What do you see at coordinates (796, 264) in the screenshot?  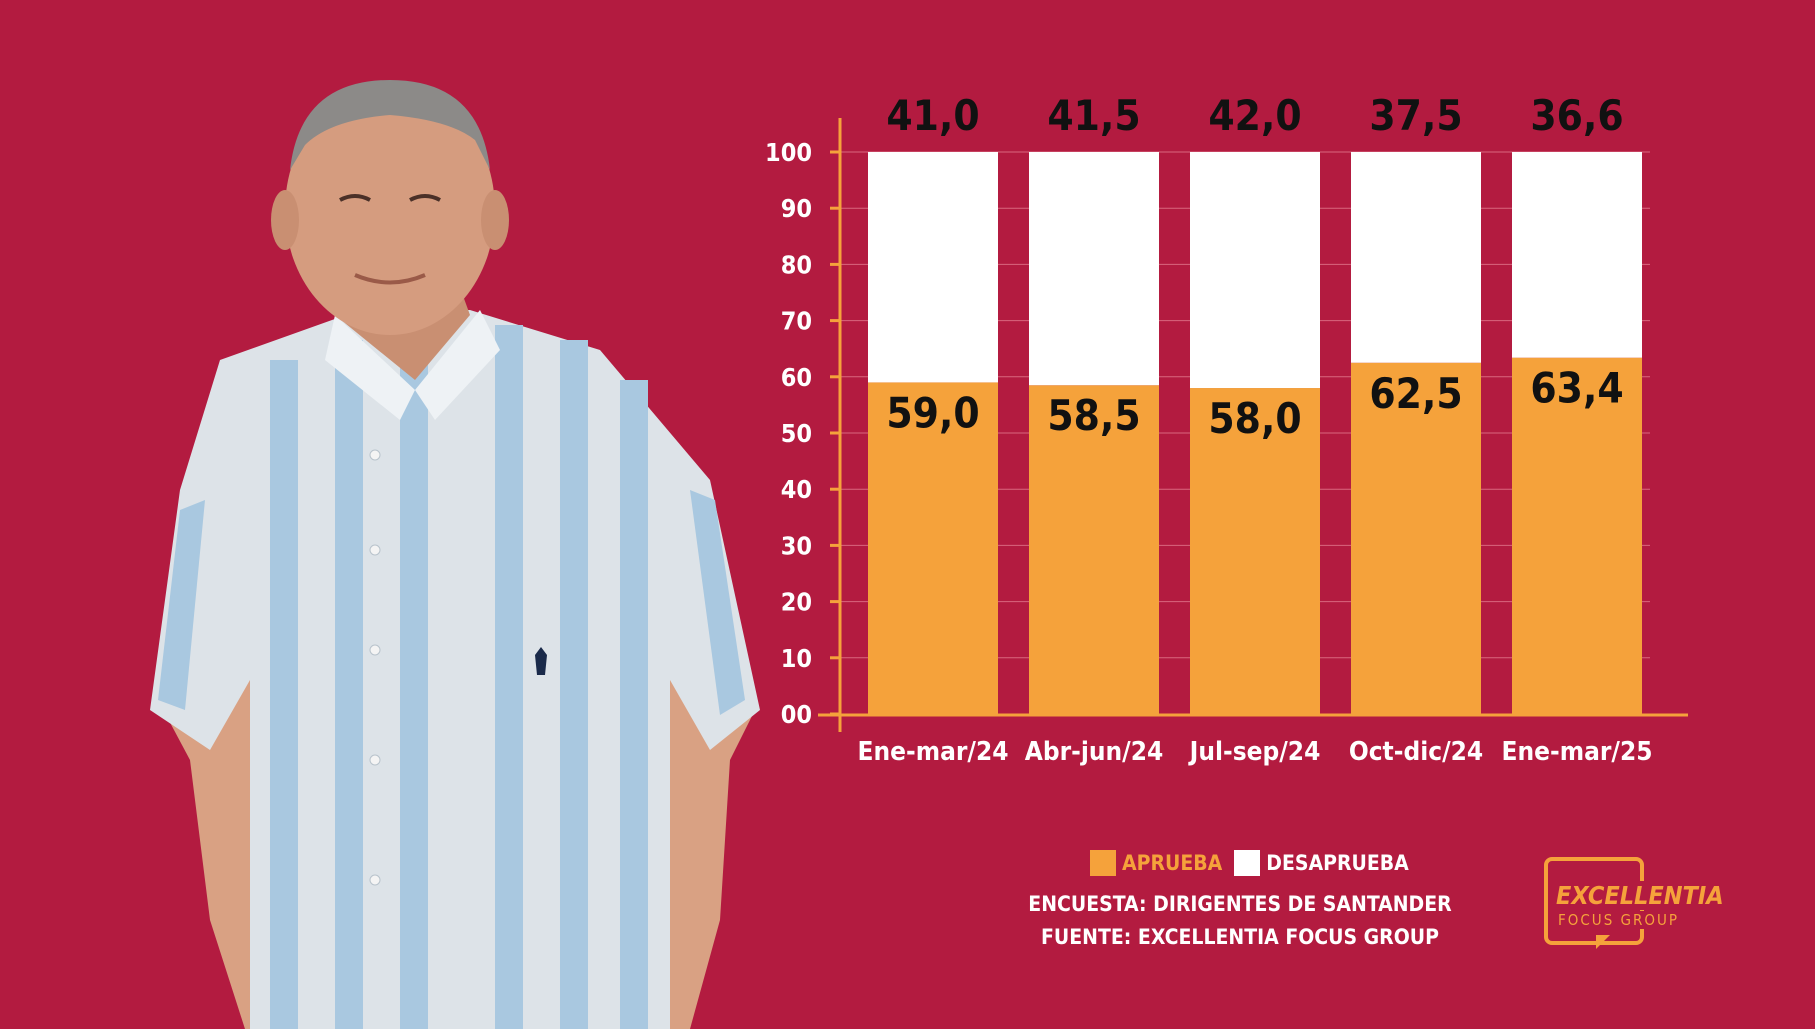 I see `y-tick-label: 80` at bounding box center [796, 264].